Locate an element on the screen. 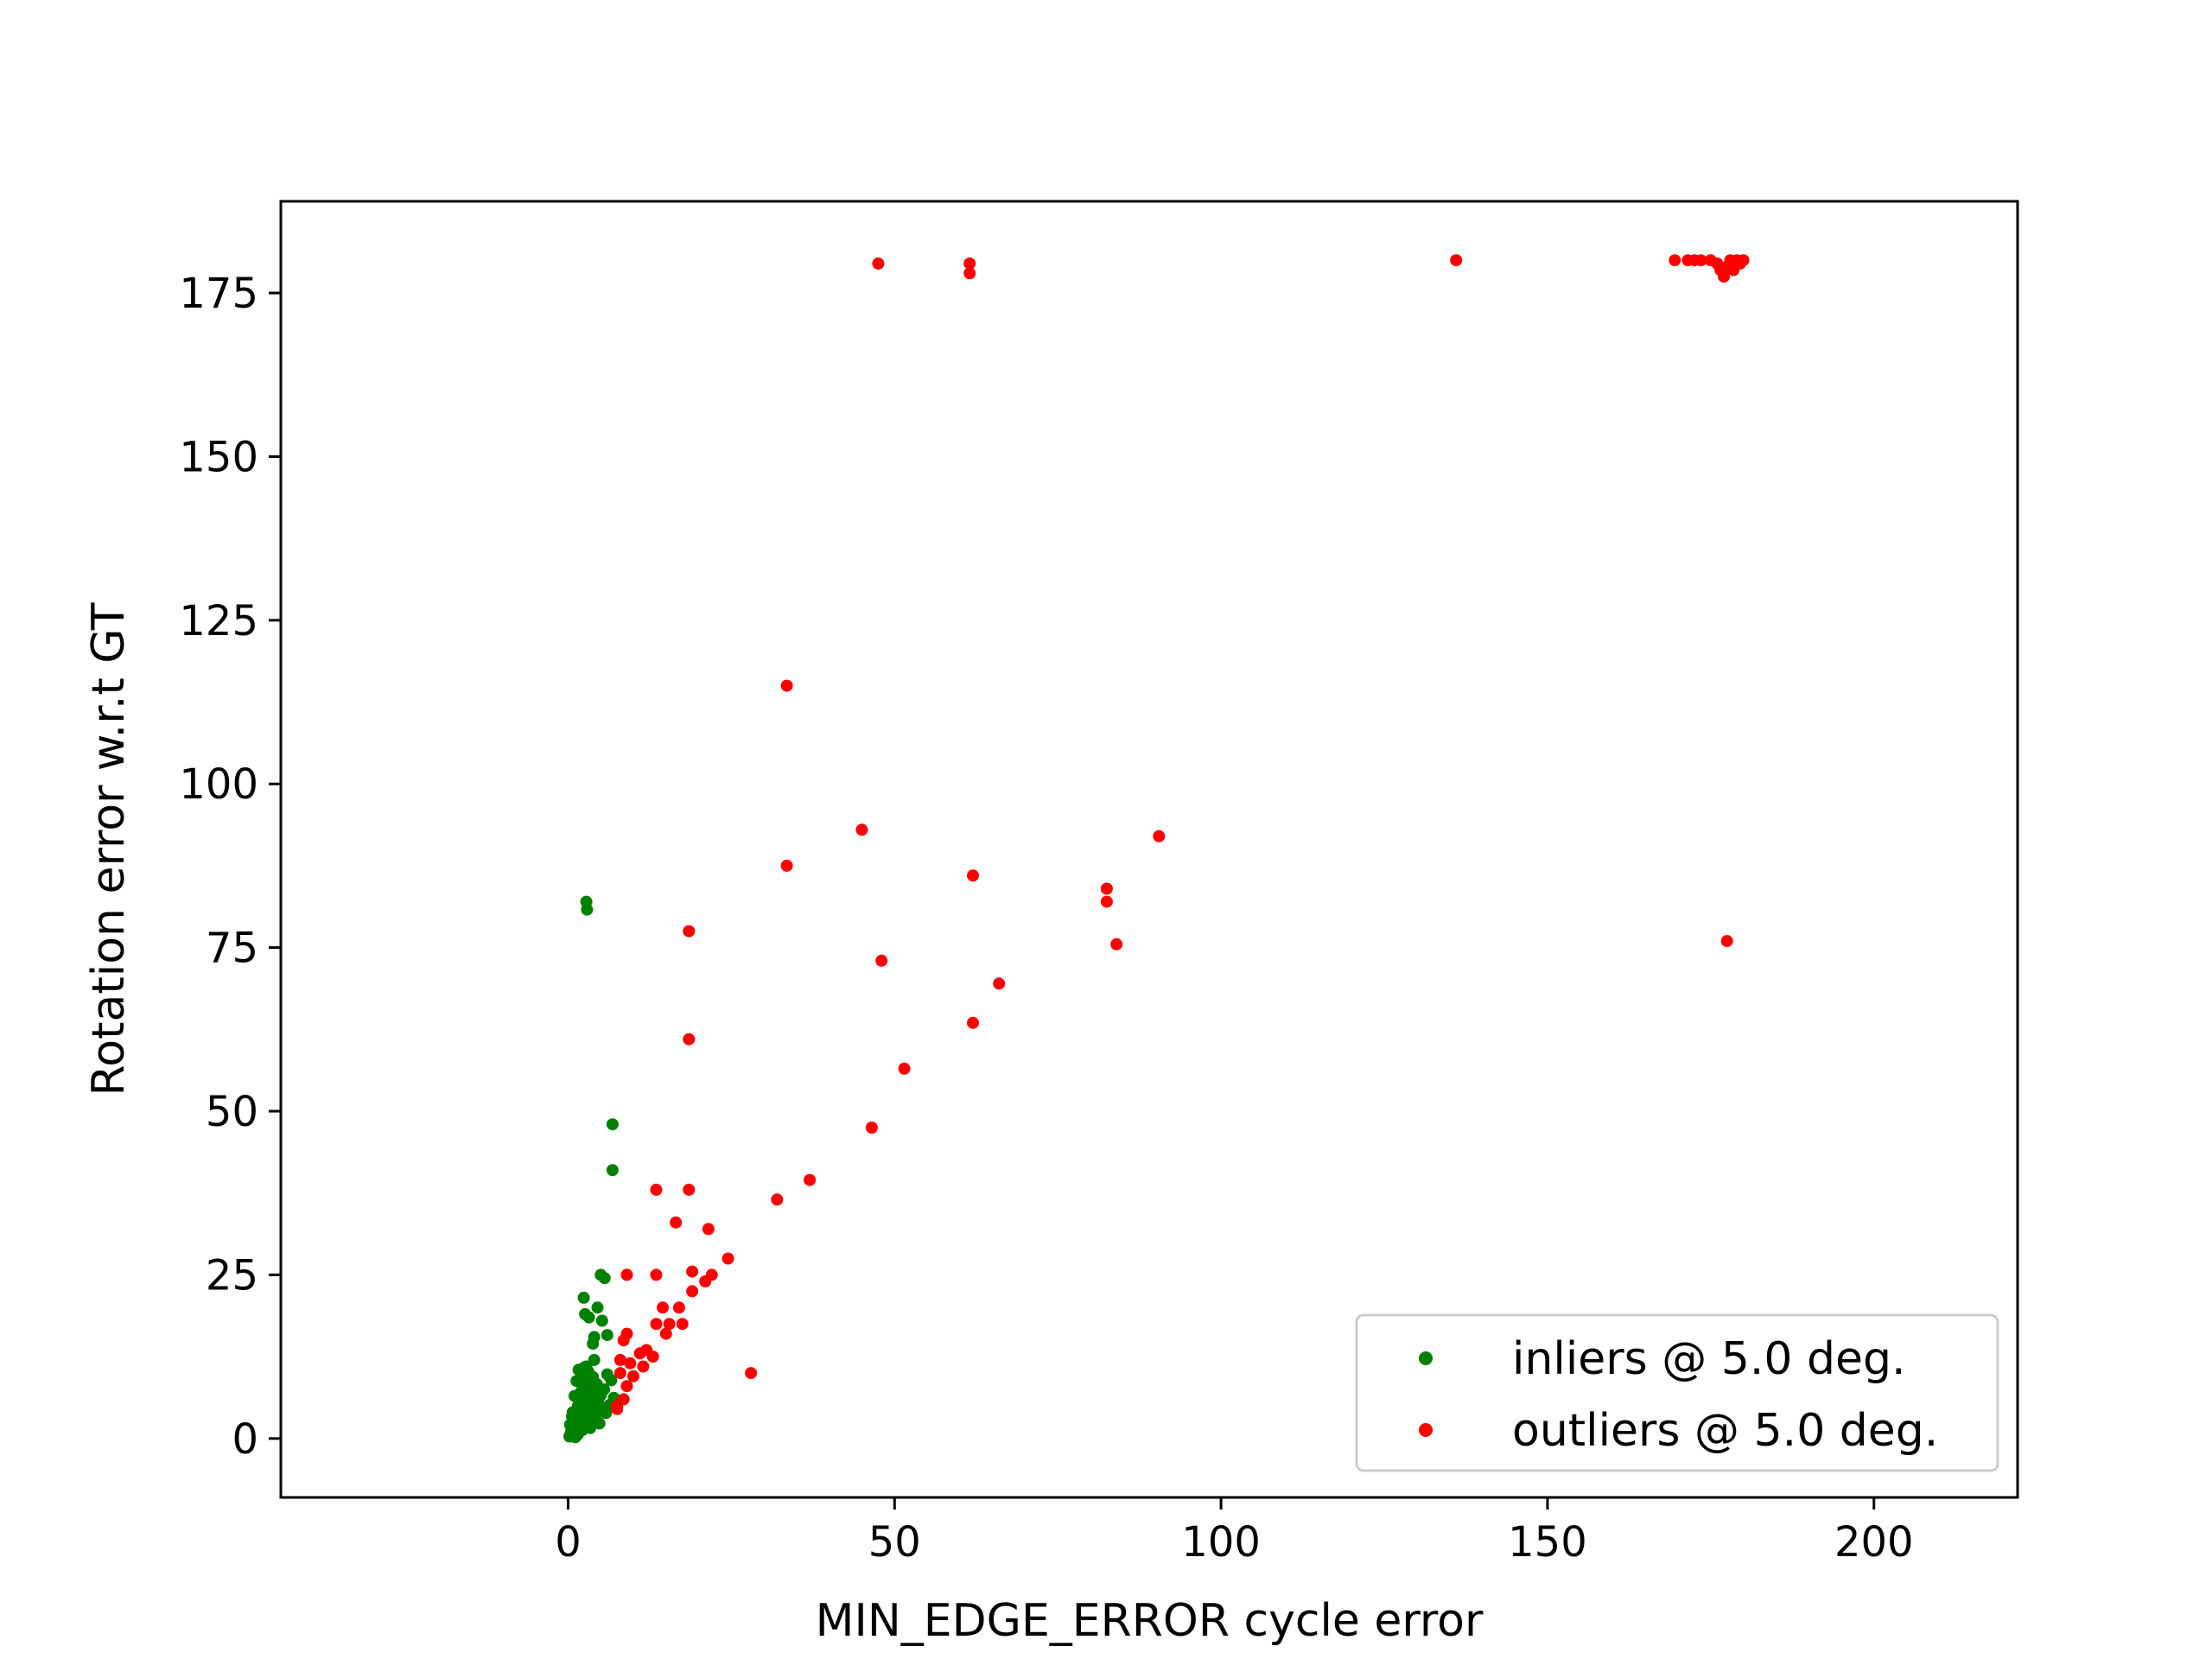 Image resolution: width=2212 pixels, height=1659 pixels. legend-label-inliers: inliers @ 5.0 deg. is located at coordinates (1709, 1359).